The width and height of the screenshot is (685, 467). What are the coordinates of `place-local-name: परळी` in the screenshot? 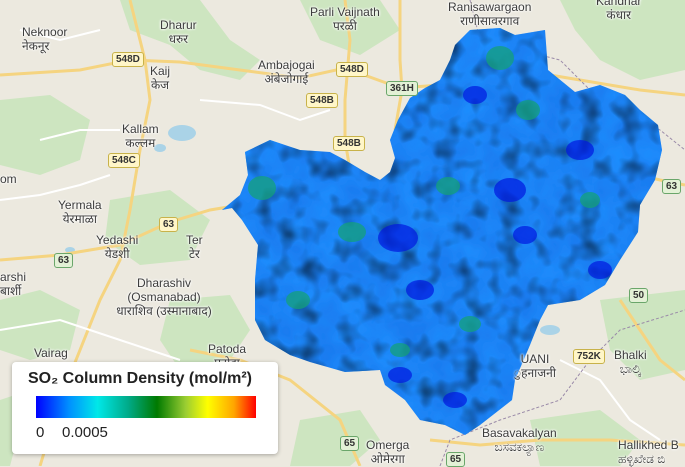 It's located at (344, 26).